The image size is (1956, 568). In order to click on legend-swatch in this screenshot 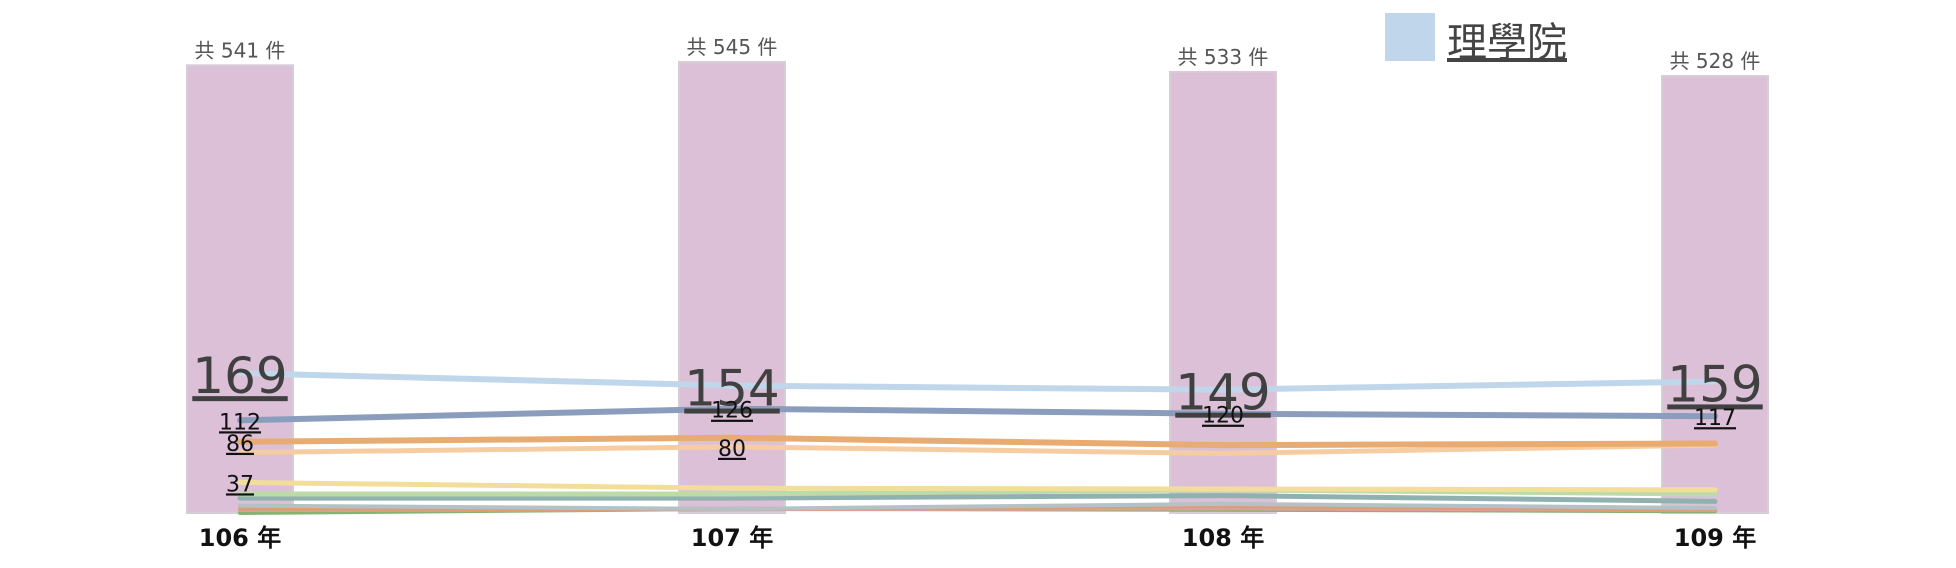, I will do `click(1410, 37)`.